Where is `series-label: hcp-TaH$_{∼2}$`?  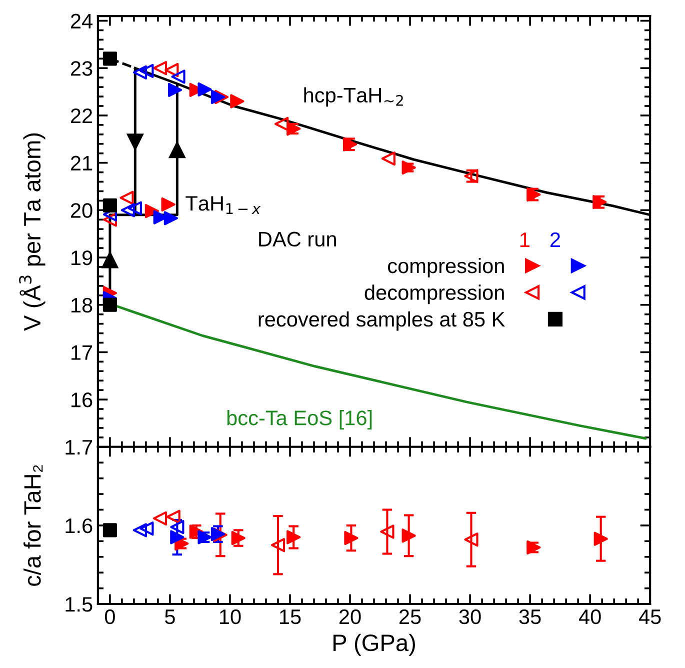
series-label: hcp-TaH$_{∼2}$ is located at coordinates (353, 97).